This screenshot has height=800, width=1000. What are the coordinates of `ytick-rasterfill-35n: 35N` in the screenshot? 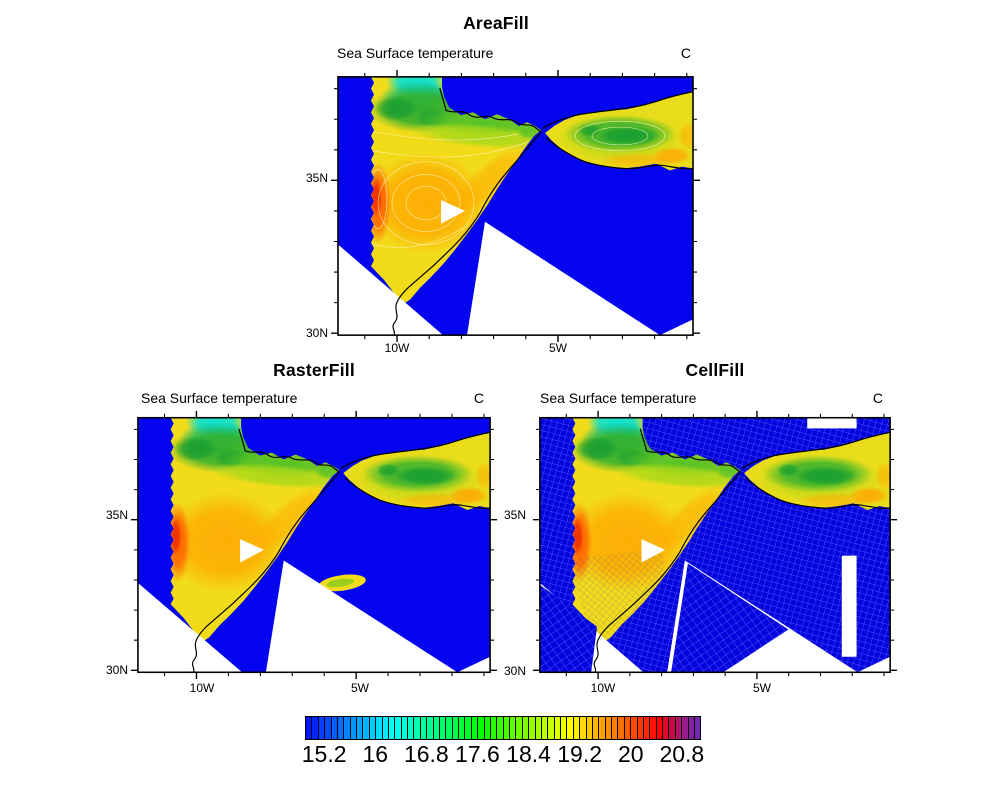 It's located at (116, 515).